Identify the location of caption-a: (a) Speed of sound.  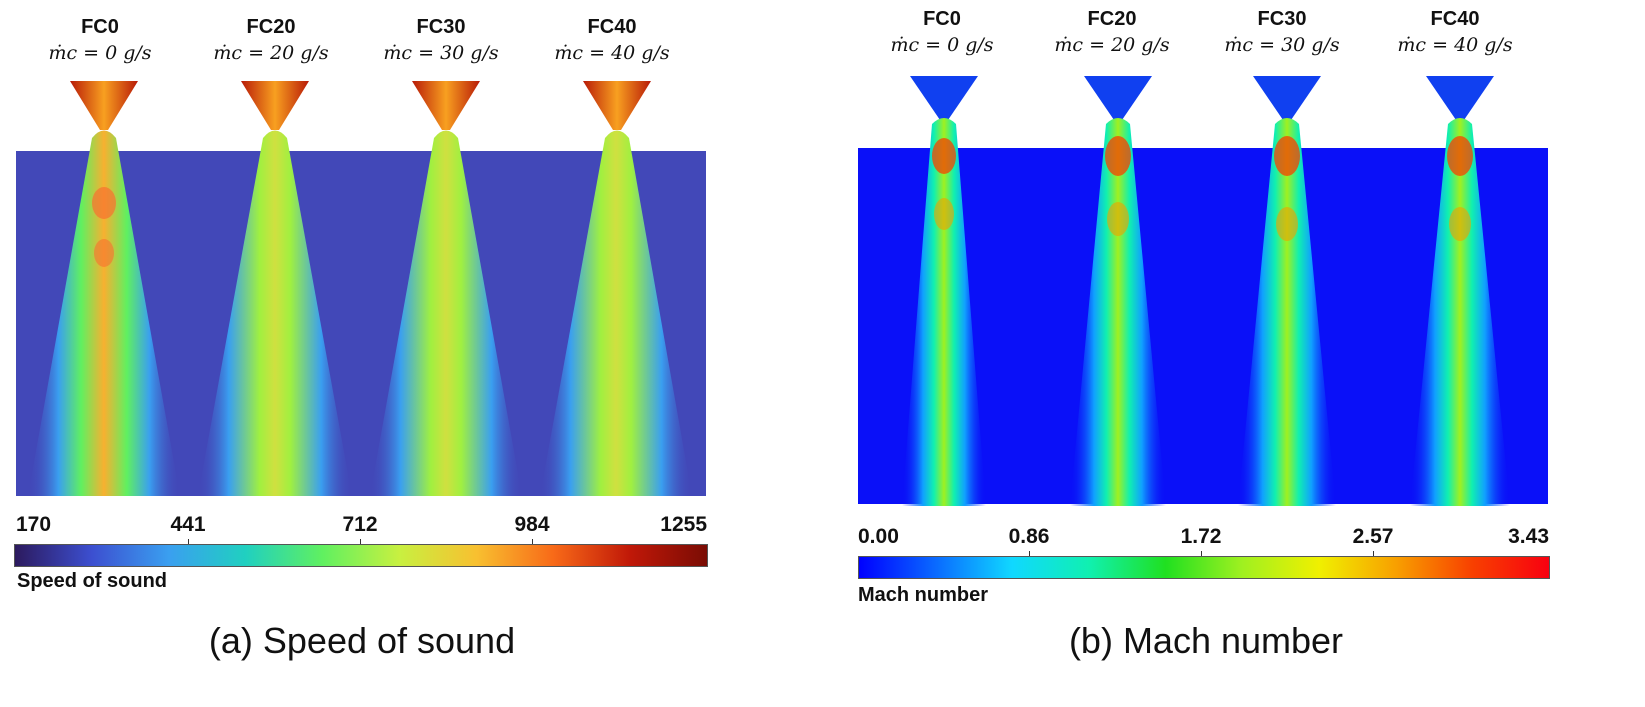
(362, 640).